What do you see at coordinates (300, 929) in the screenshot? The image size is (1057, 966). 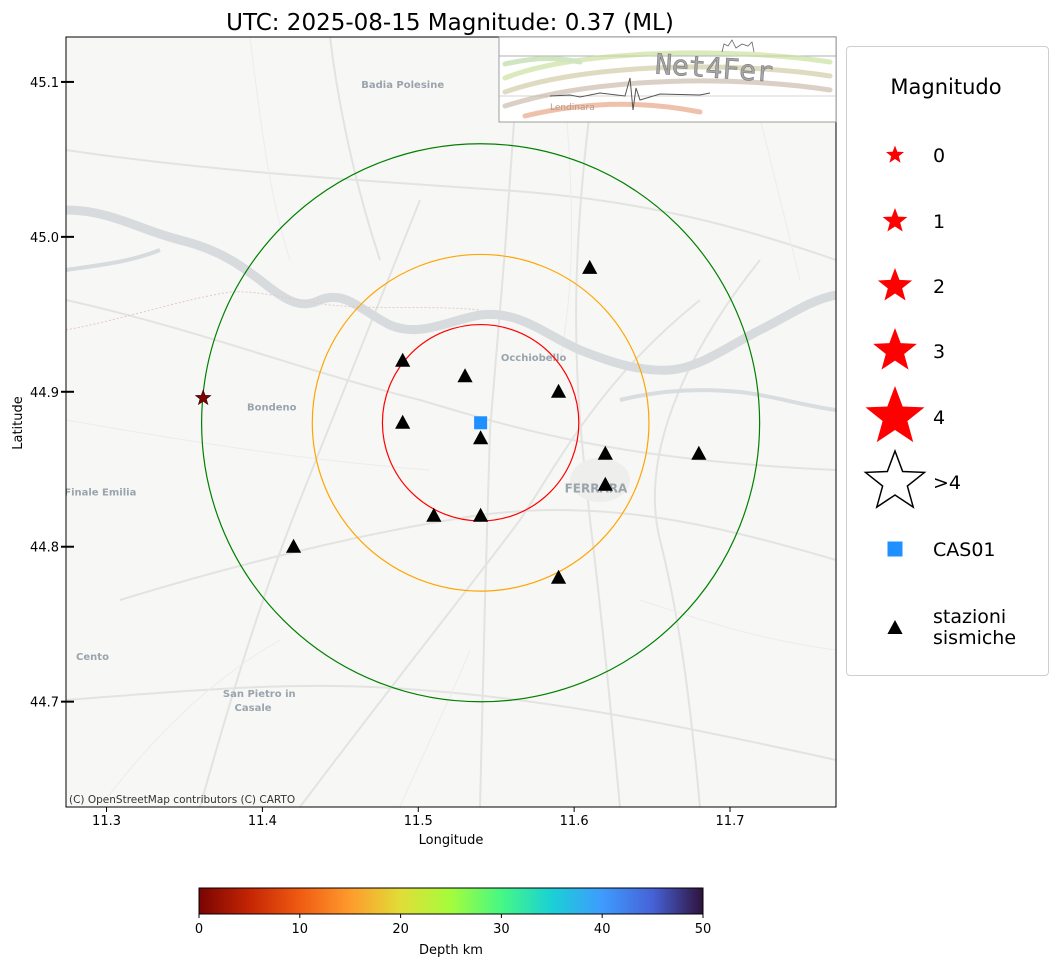 I see `colorbar-tick-label: 10` at bounding box center [300, 929].